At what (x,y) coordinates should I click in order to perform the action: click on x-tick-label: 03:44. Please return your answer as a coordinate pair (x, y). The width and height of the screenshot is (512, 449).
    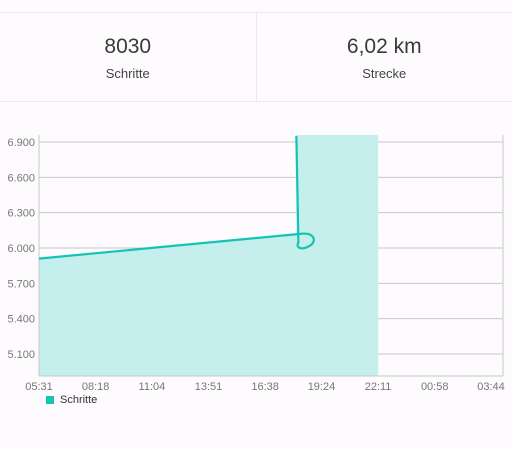
    Looking at the image, I should click on (491, 386).